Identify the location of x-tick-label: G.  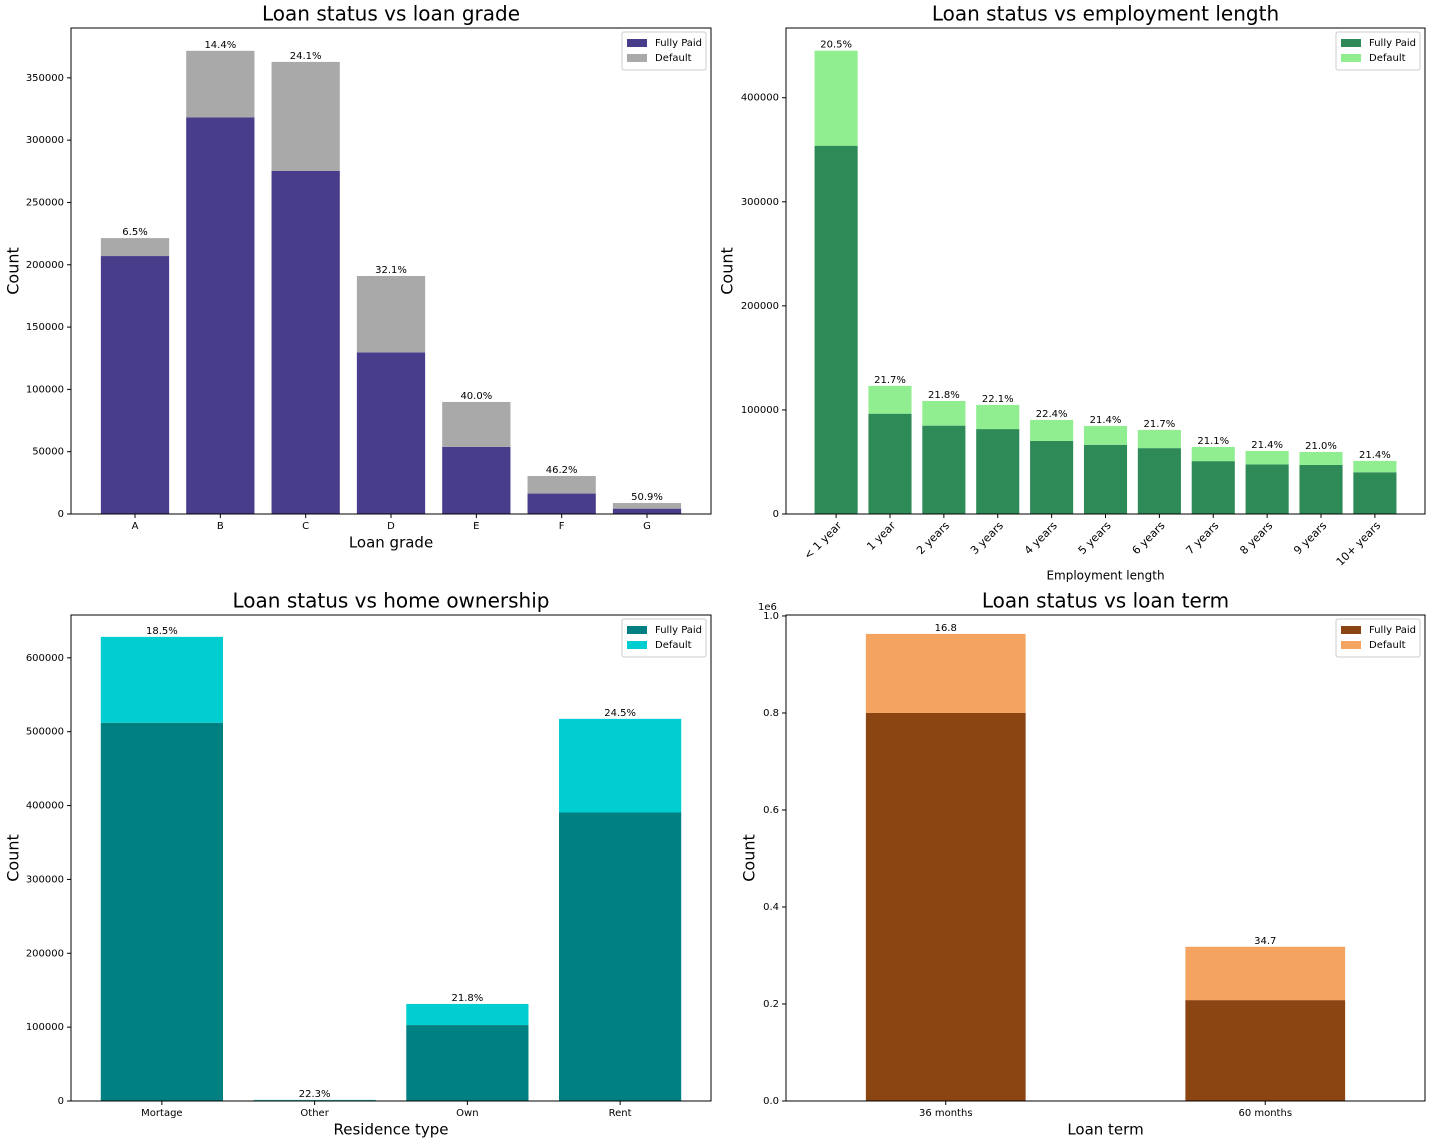
(647, 526).